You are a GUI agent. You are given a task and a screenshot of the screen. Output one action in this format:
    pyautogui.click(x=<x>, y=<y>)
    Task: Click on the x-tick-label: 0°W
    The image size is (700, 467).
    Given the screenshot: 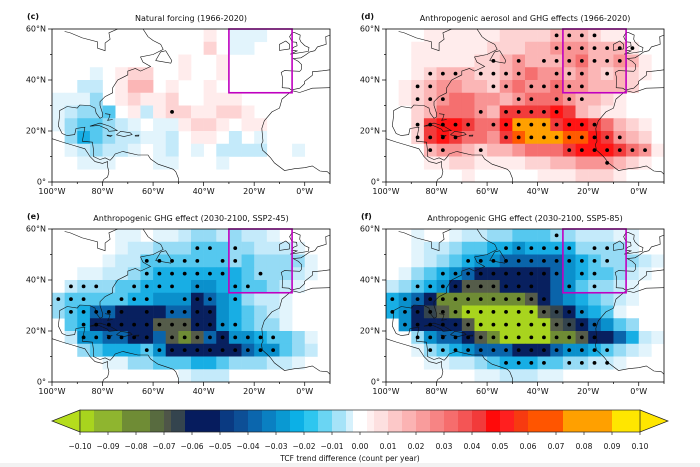 What is the action you would take?
    pyautogui.click(x=305, y=391)
    